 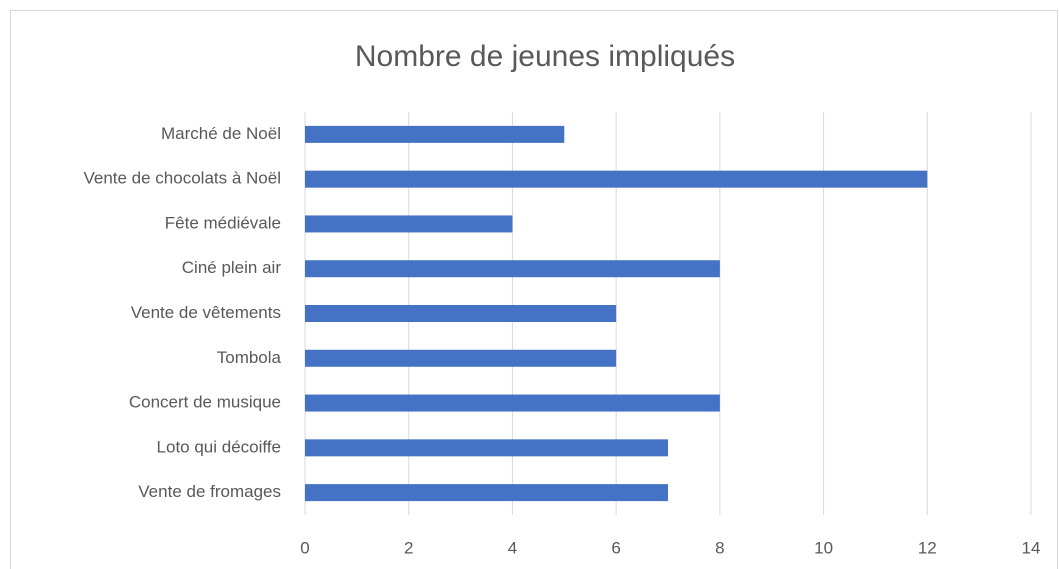 What do you see at coordinates (206, 312) in the screenshot?
I see `y-tick-label: Vente de vêtements` at bounding box center [206, 312].